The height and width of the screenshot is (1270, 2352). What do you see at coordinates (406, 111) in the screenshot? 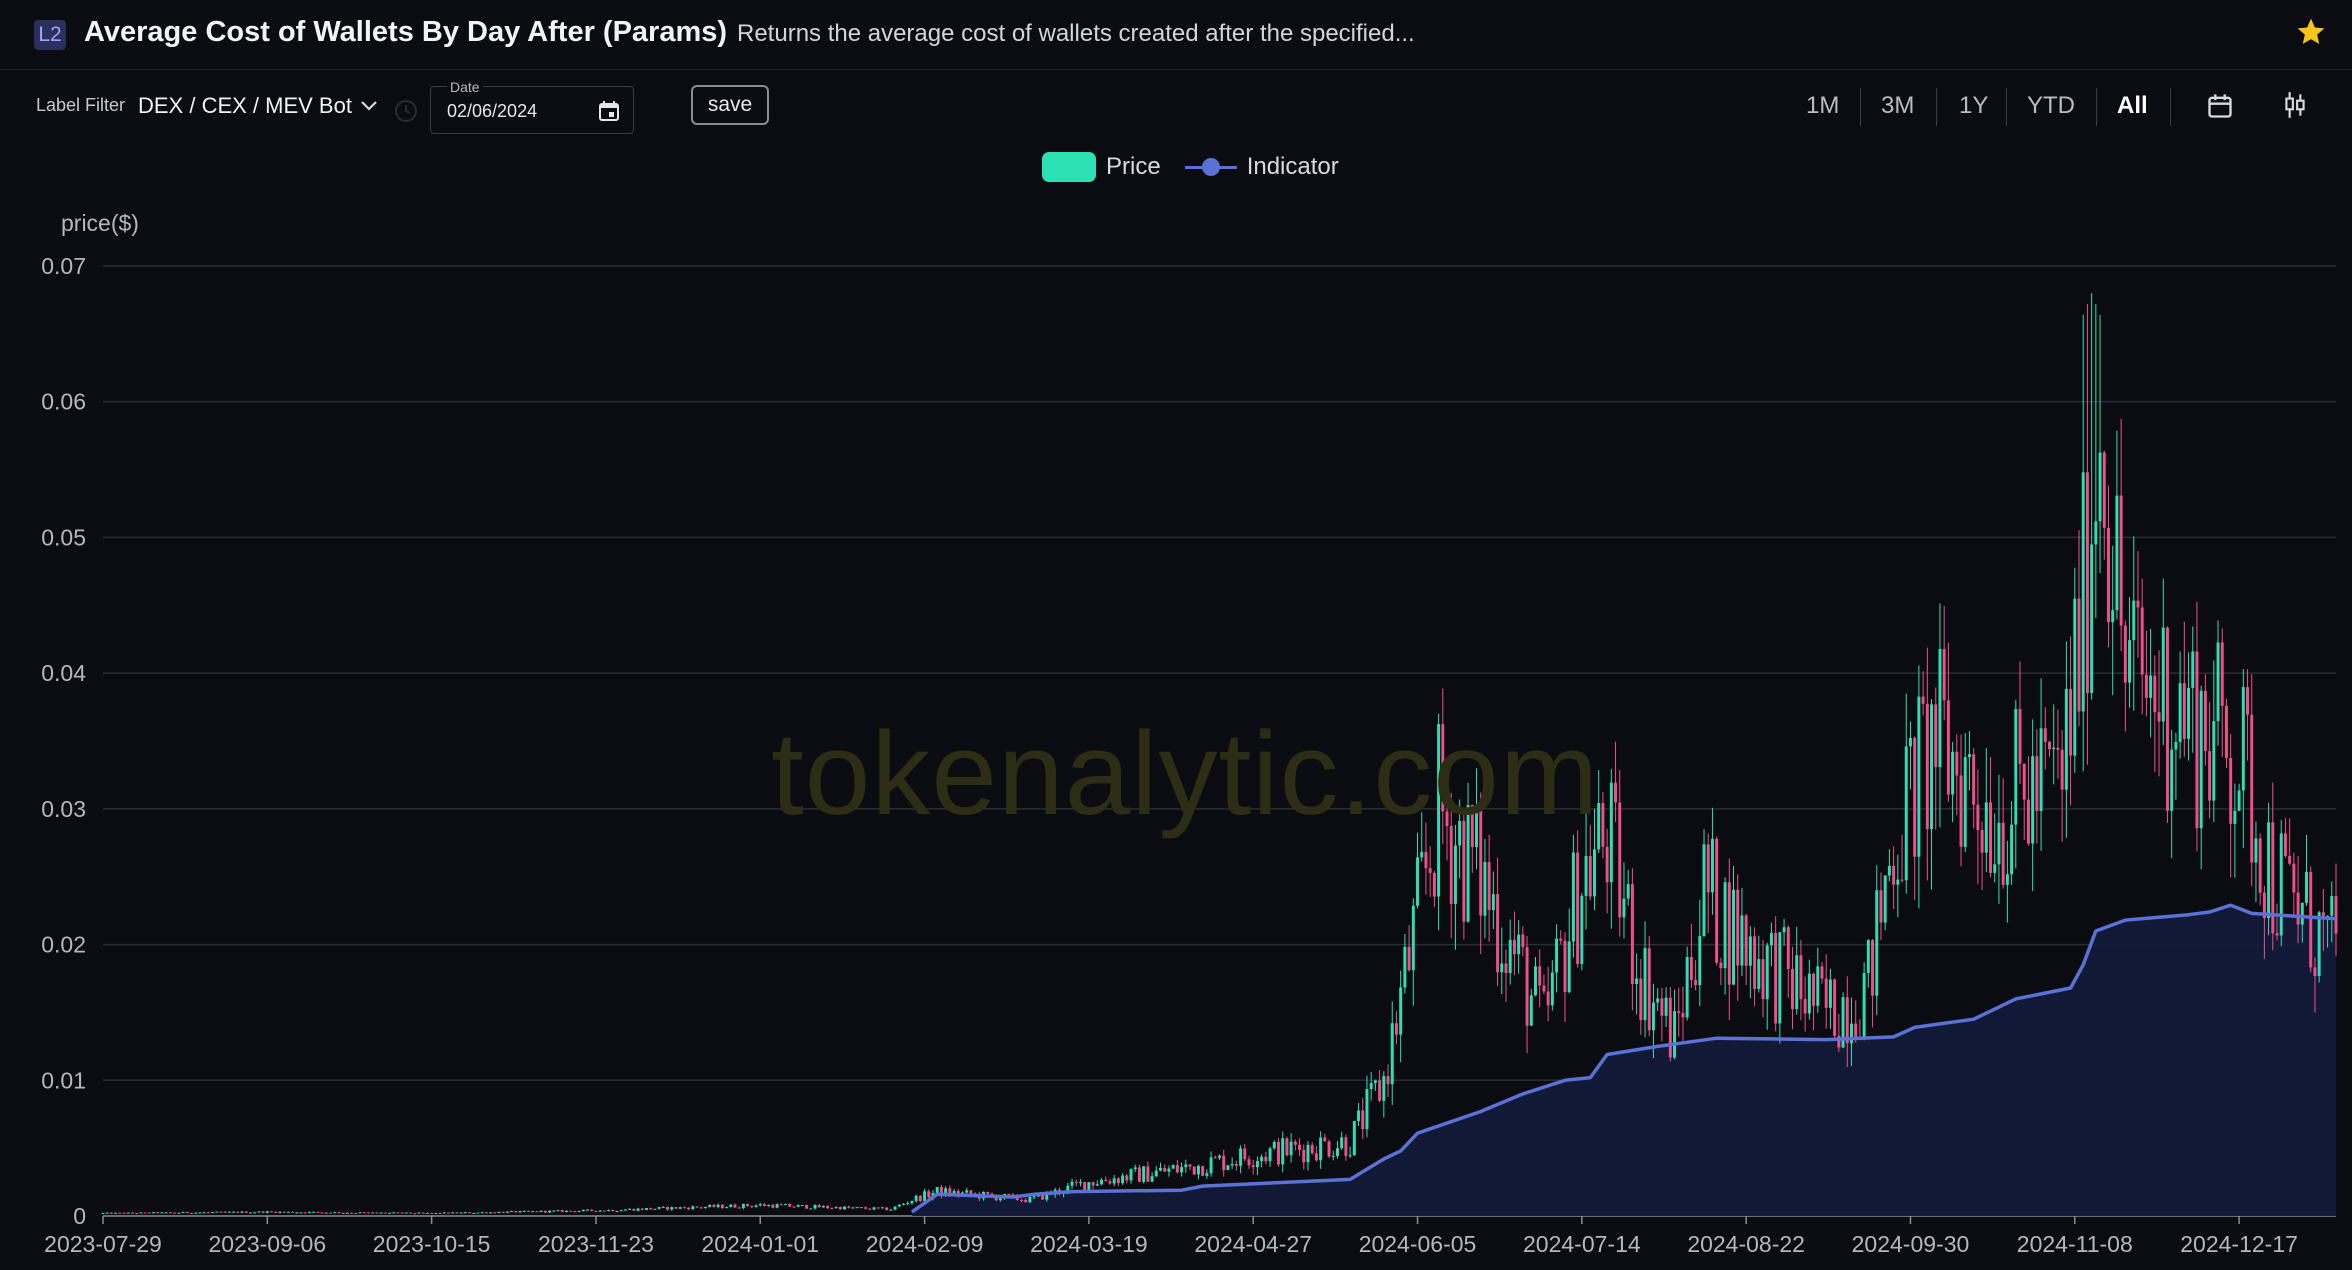
I see `clock-icon` at bounding box center [406, 111].